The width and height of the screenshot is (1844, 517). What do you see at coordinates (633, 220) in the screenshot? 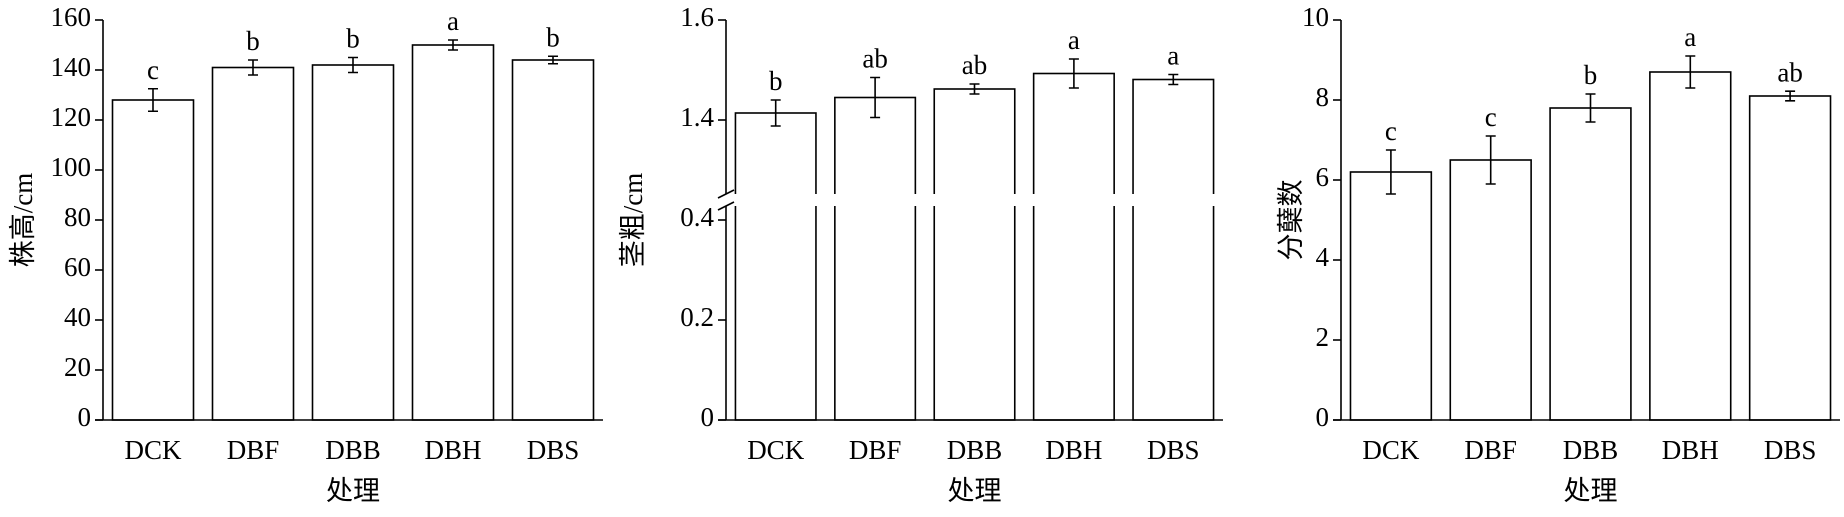
I see `y-axis-label: 茎粗/cm` at bounding box center [633, 220].